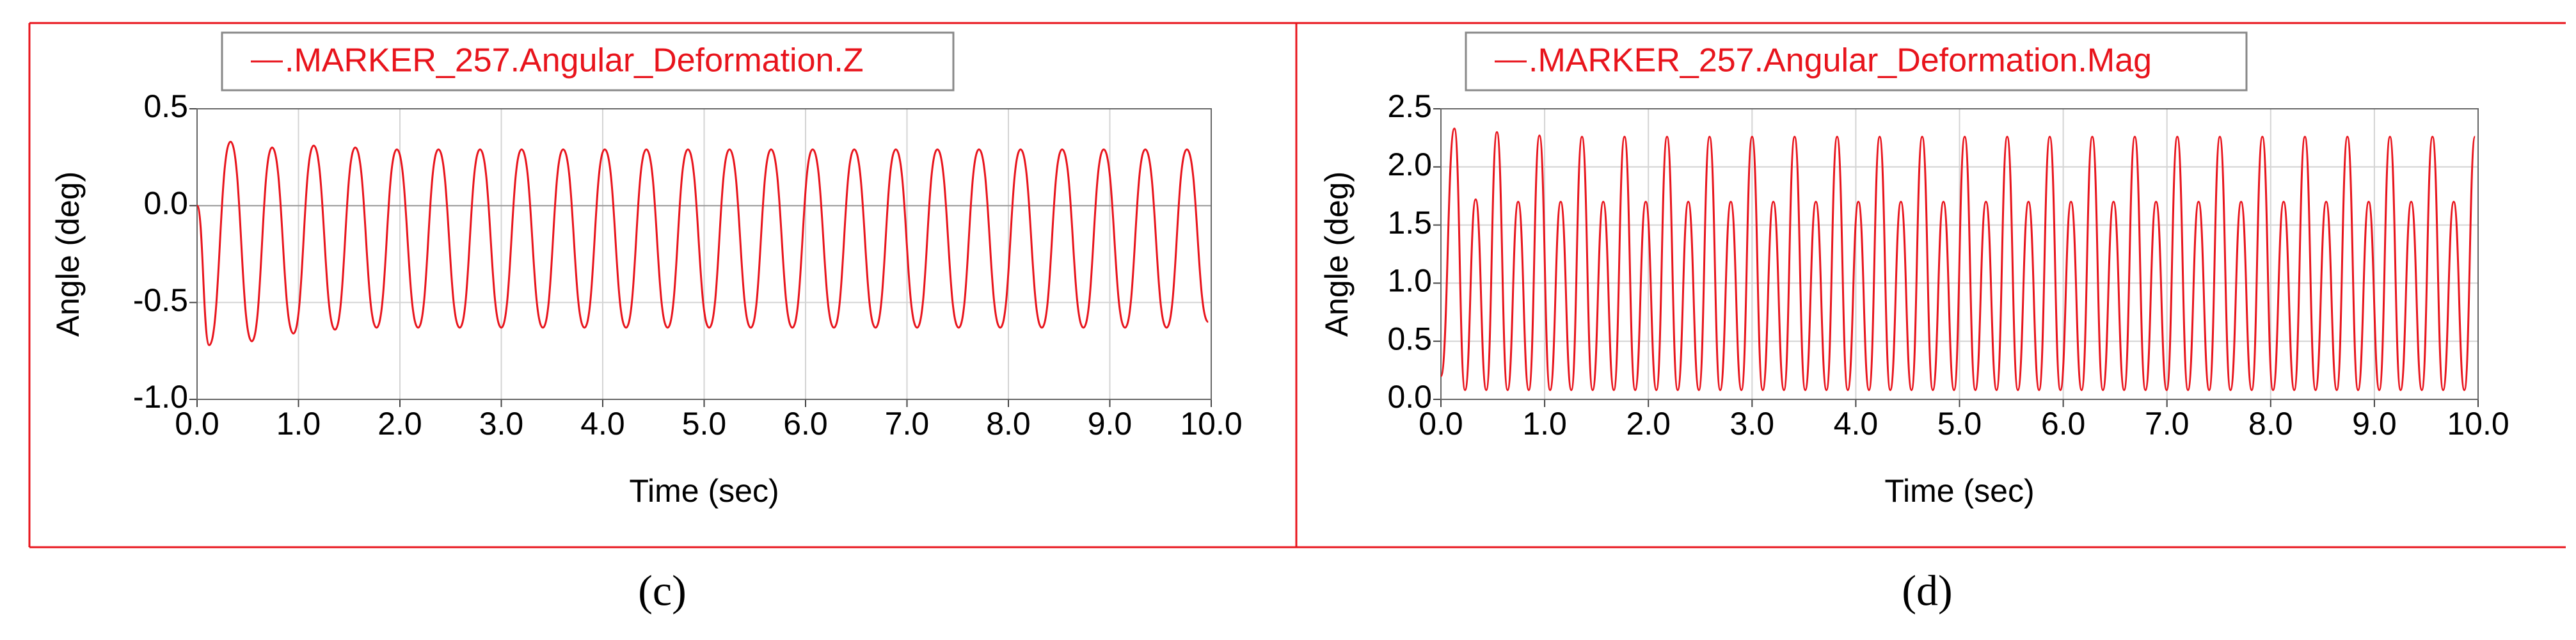 The width and height of the screenshot is (2576, 640). Describe the element at coordinates (1409, 106) in the screenshot. I see `y-tick-label: 2.5` at that location.